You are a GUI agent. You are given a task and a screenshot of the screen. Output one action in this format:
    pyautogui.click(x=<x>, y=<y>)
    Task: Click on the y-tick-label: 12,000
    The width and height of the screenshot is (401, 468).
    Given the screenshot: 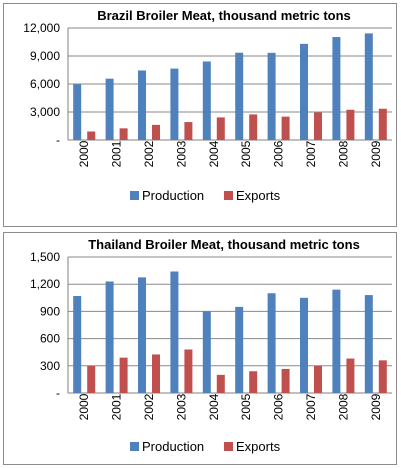 What is the action you would take?
    pyautogui.click(x=41, y=28)
    